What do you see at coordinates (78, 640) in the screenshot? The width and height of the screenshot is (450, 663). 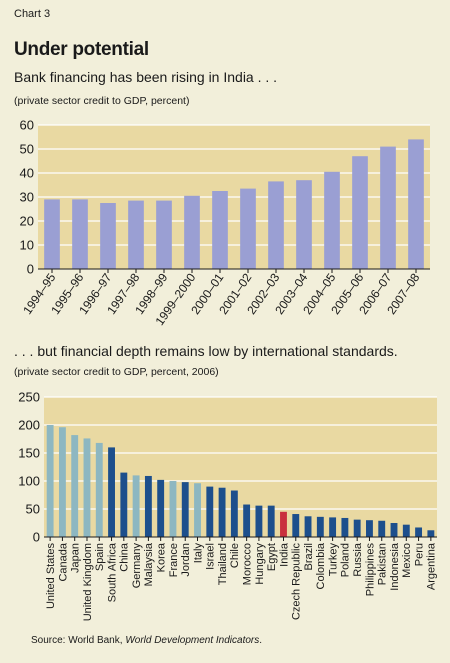 I see `source-prefix: Source: World Bank,` at bounding box center [78, 640].